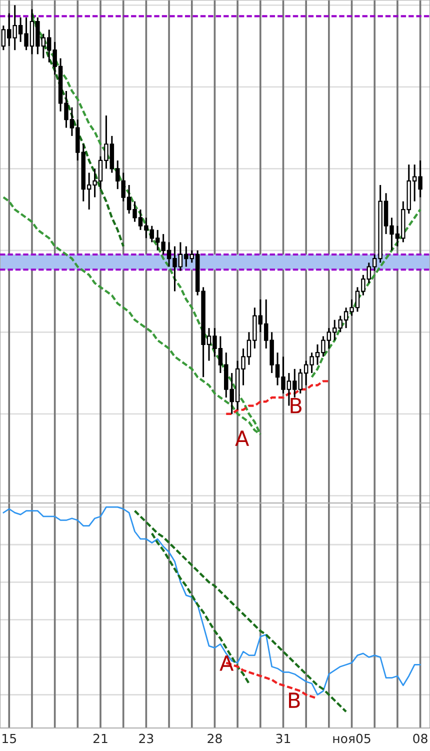 The height and width of the screenshot is (751, 430). Describe the element at coordinates (9, 739) in the screenshot. I see `x-tick-label: 15` at that location.